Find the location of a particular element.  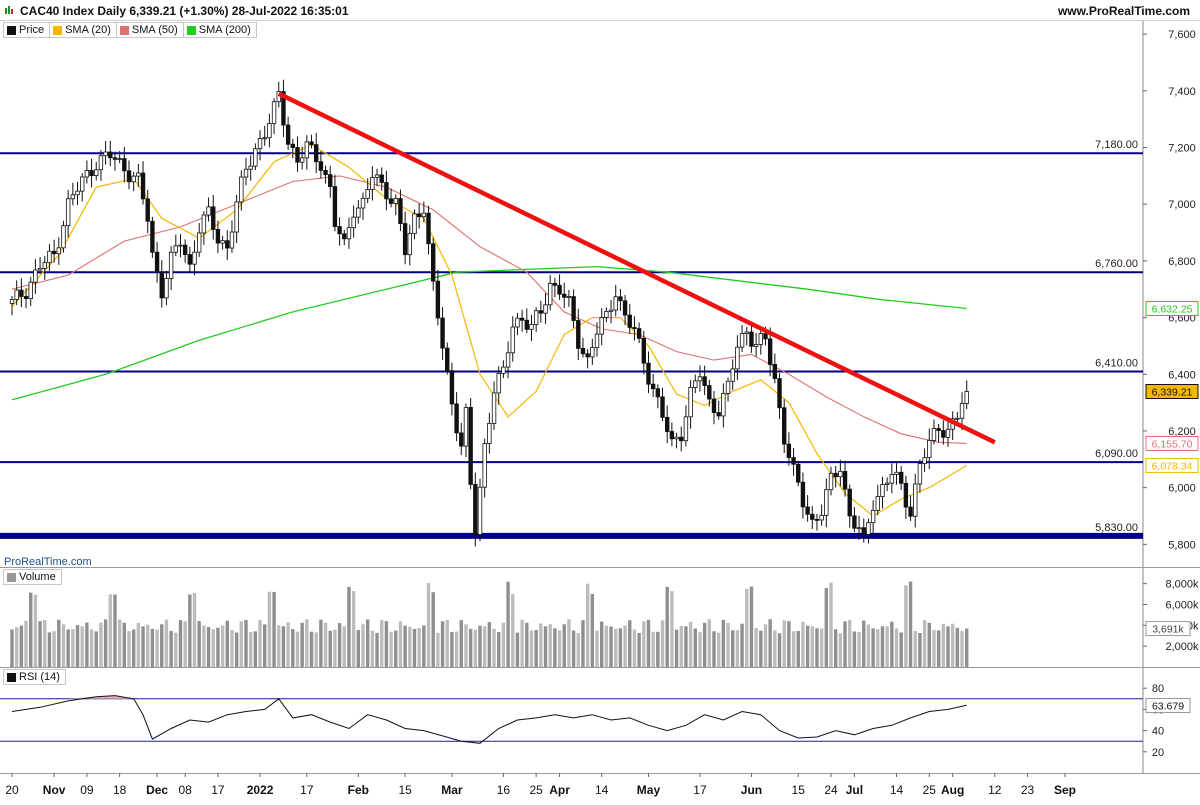

sma50-swatch-icon is located at coordinates (124, 30).